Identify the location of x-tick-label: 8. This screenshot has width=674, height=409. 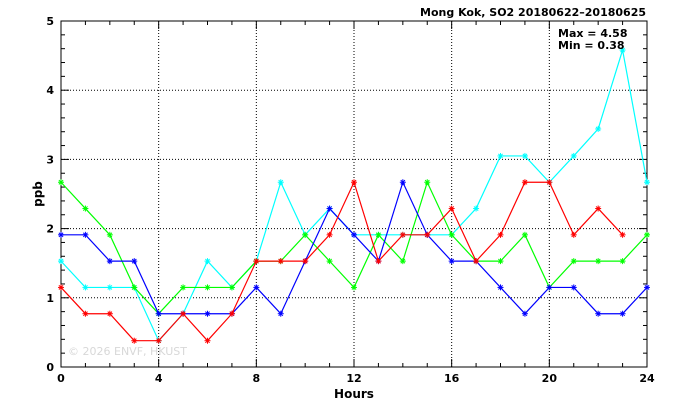
(257, 378).